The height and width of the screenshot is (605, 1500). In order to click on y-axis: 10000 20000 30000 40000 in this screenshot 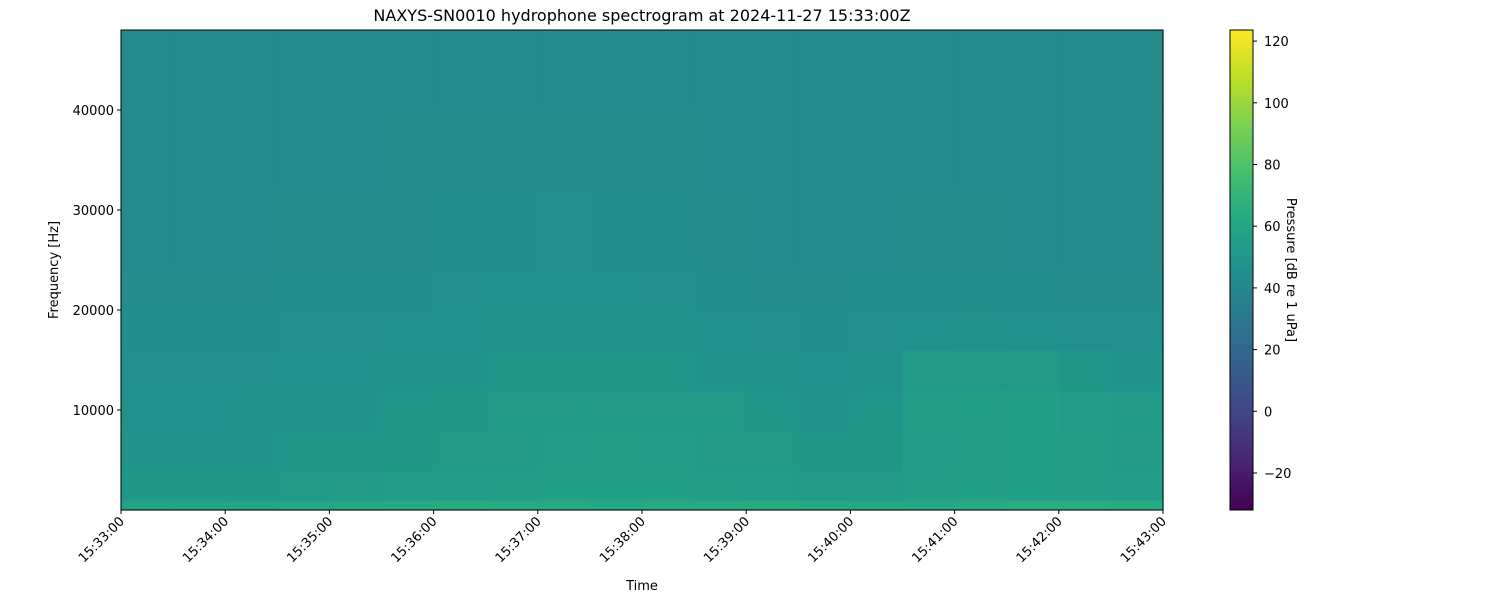, I will do `click(97, 261)`.